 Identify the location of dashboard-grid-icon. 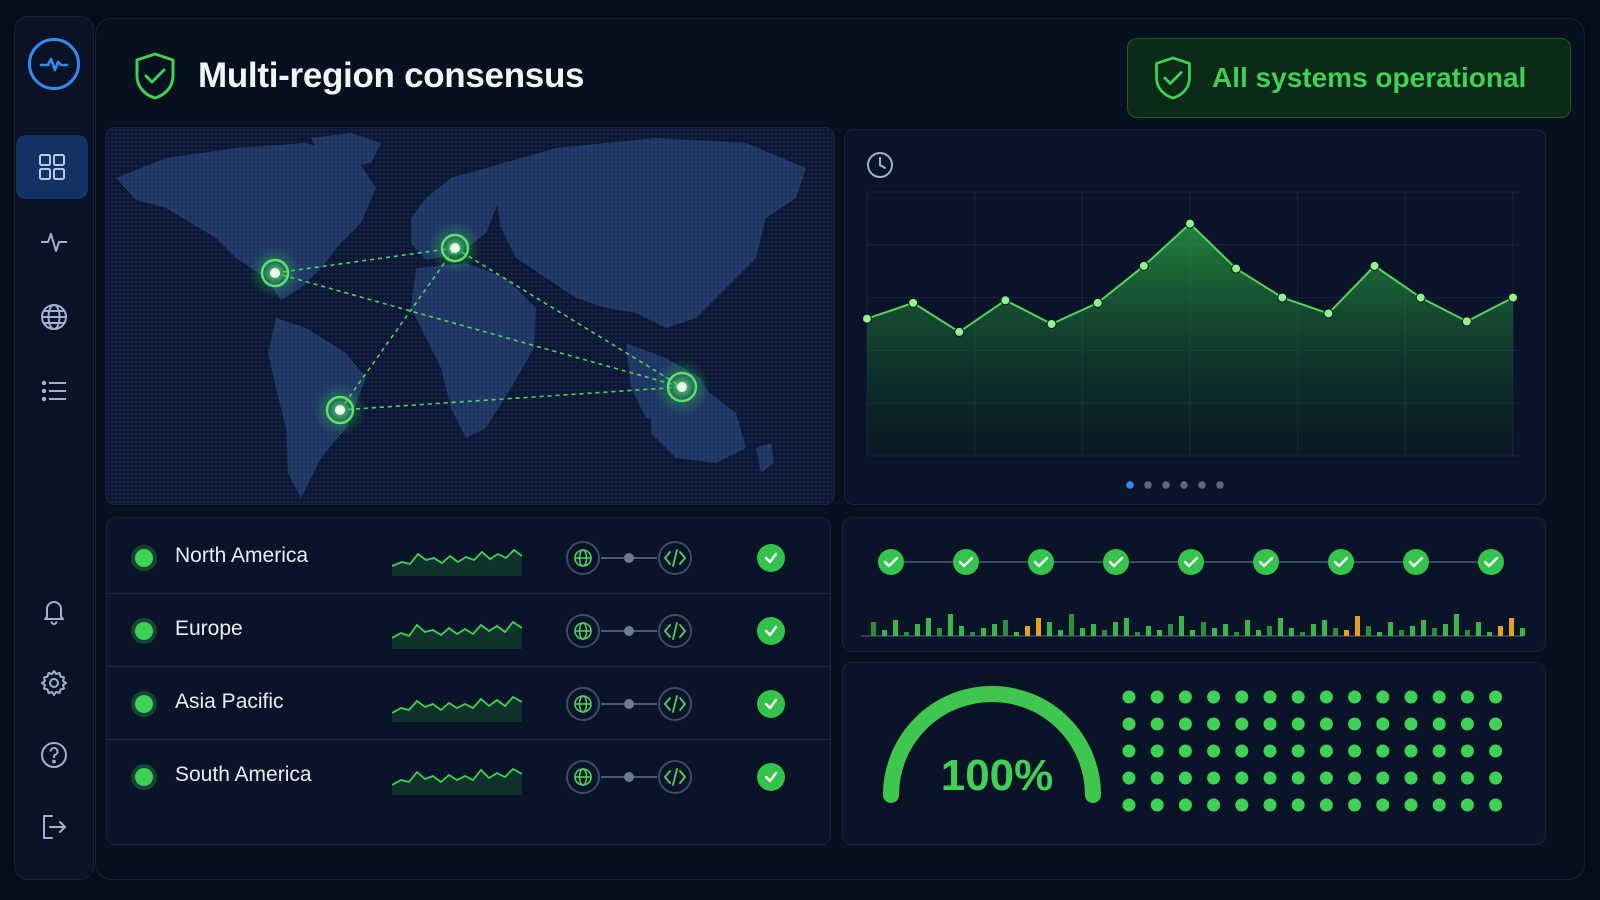
(52, 167).